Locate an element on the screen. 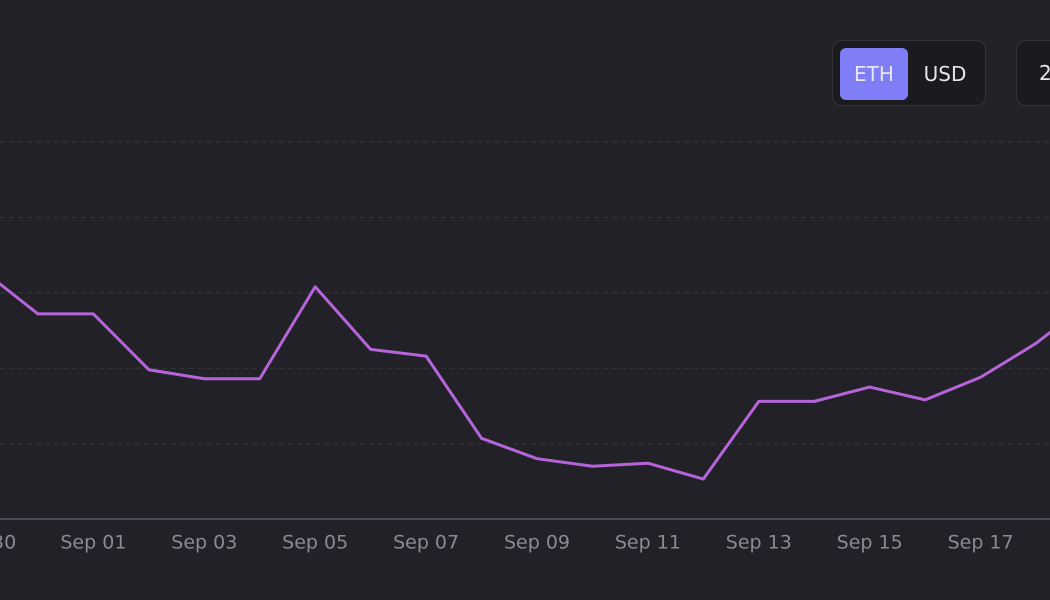 The image size is (1050, 600). x-tick-label: Sep 01 is located at coordinates (93, 543).